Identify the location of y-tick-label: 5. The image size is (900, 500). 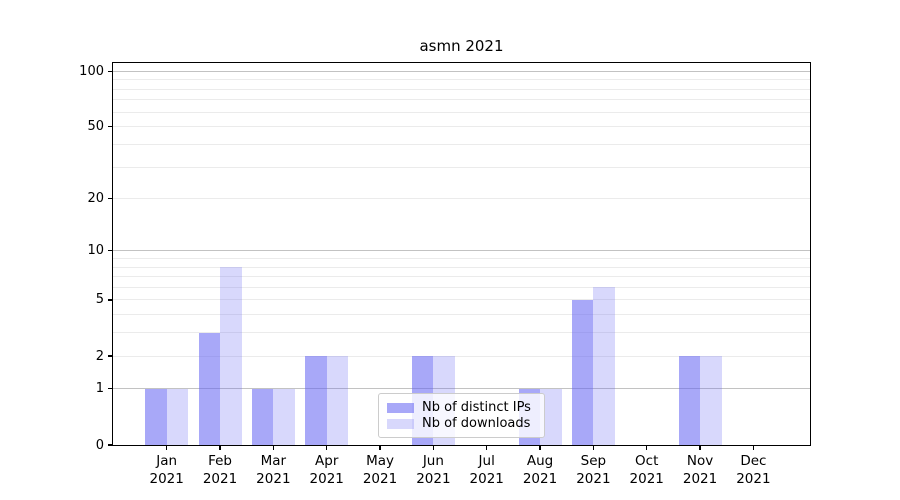
(99, 300).